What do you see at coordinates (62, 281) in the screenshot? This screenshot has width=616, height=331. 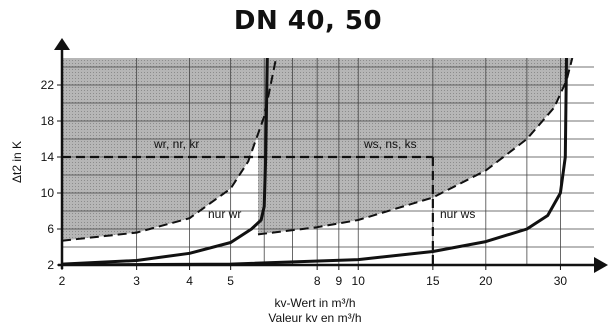 I see `x-tick-label-2: 2` at bounding box center [62, 281].